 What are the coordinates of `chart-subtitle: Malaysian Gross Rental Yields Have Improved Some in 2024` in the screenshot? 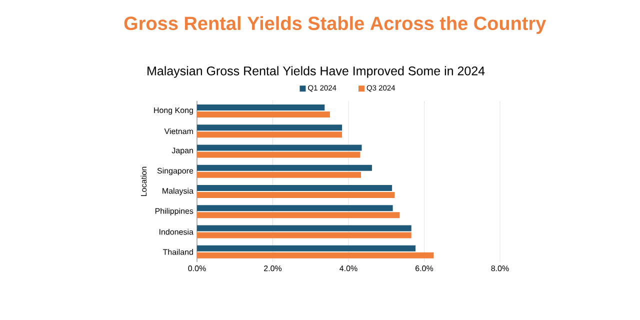 It's located at (316, 72).